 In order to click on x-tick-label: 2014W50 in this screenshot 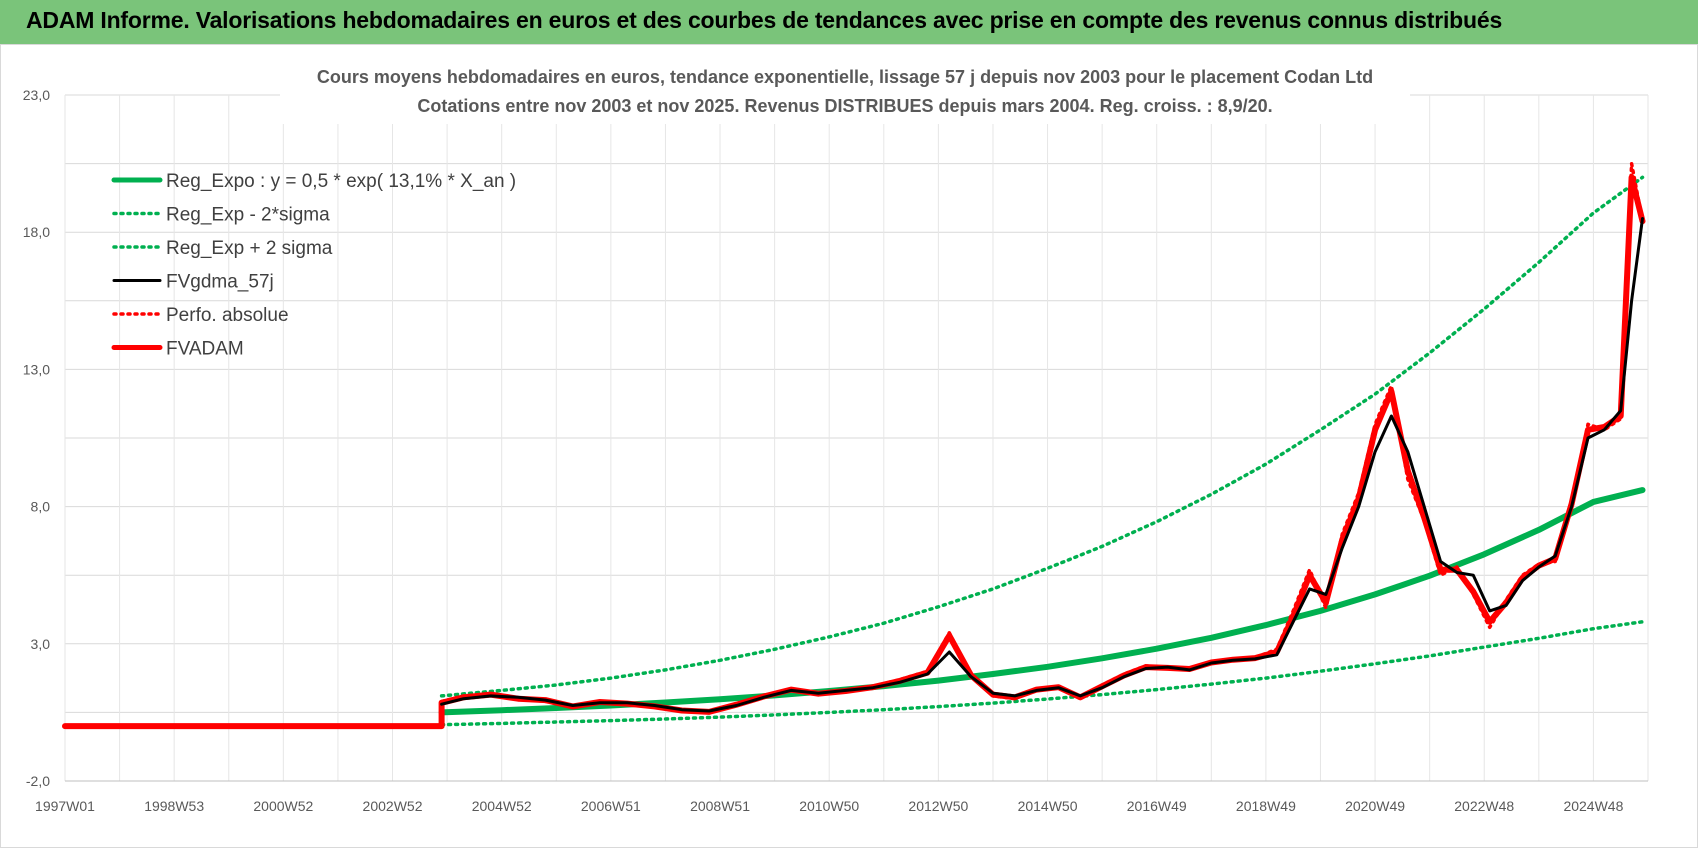, I will do `click(1048, 806)`.